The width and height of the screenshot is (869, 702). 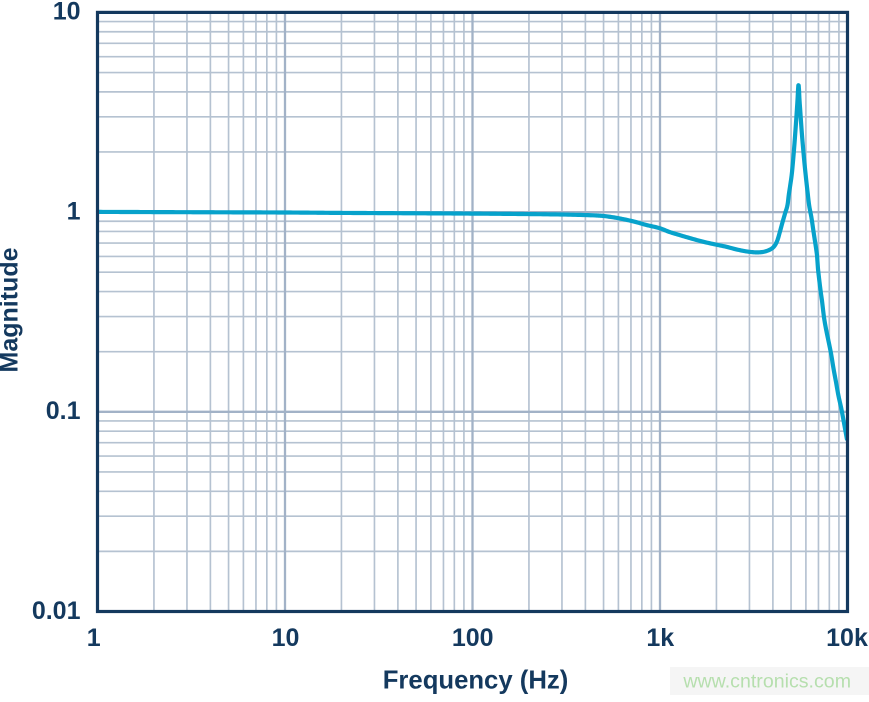 I want to click on svg-text: 0.1, so click(x=63, y=411).